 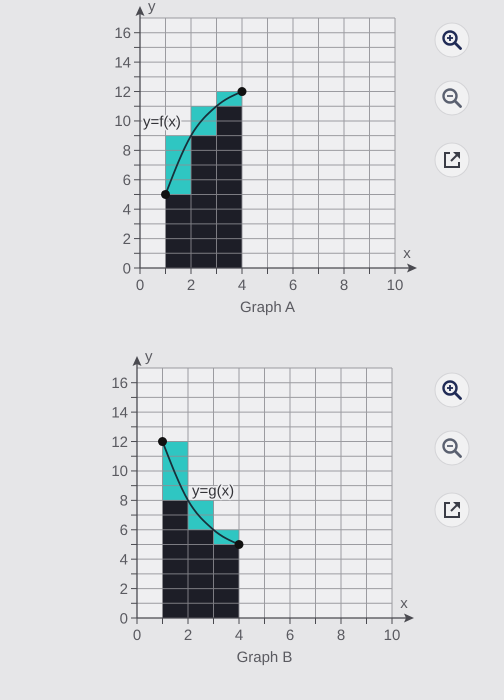 I want to click on text: Graph B, so click(x=264, y=657).